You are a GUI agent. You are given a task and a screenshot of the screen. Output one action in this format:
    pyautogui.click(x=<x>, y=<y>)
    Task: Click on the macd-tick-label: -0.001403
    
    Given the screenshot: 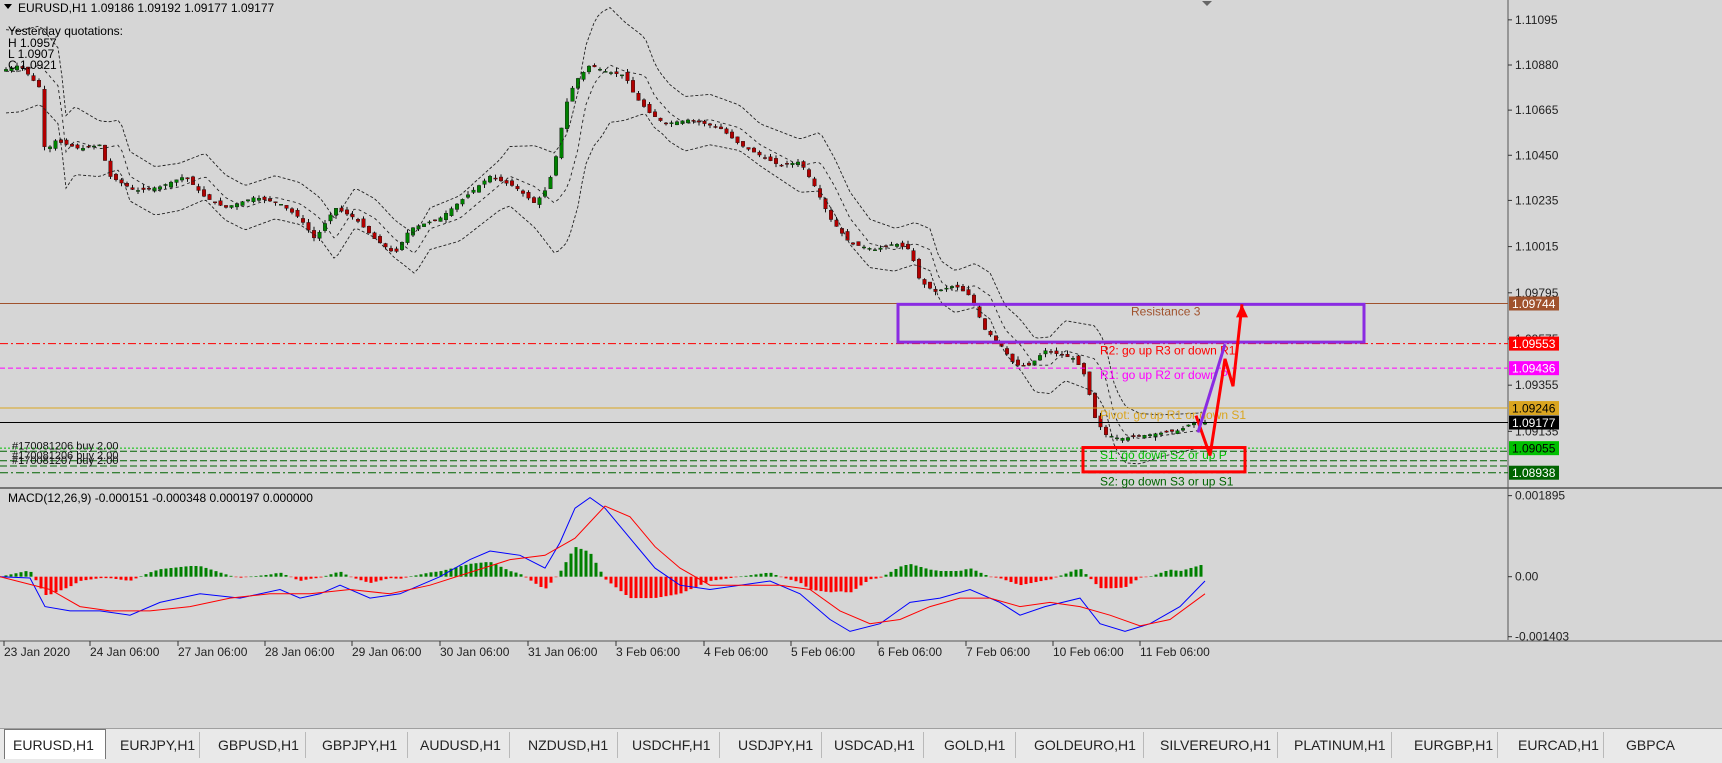 What is the action you would take?
    pyautogui.click(x=1542, y=637)
    